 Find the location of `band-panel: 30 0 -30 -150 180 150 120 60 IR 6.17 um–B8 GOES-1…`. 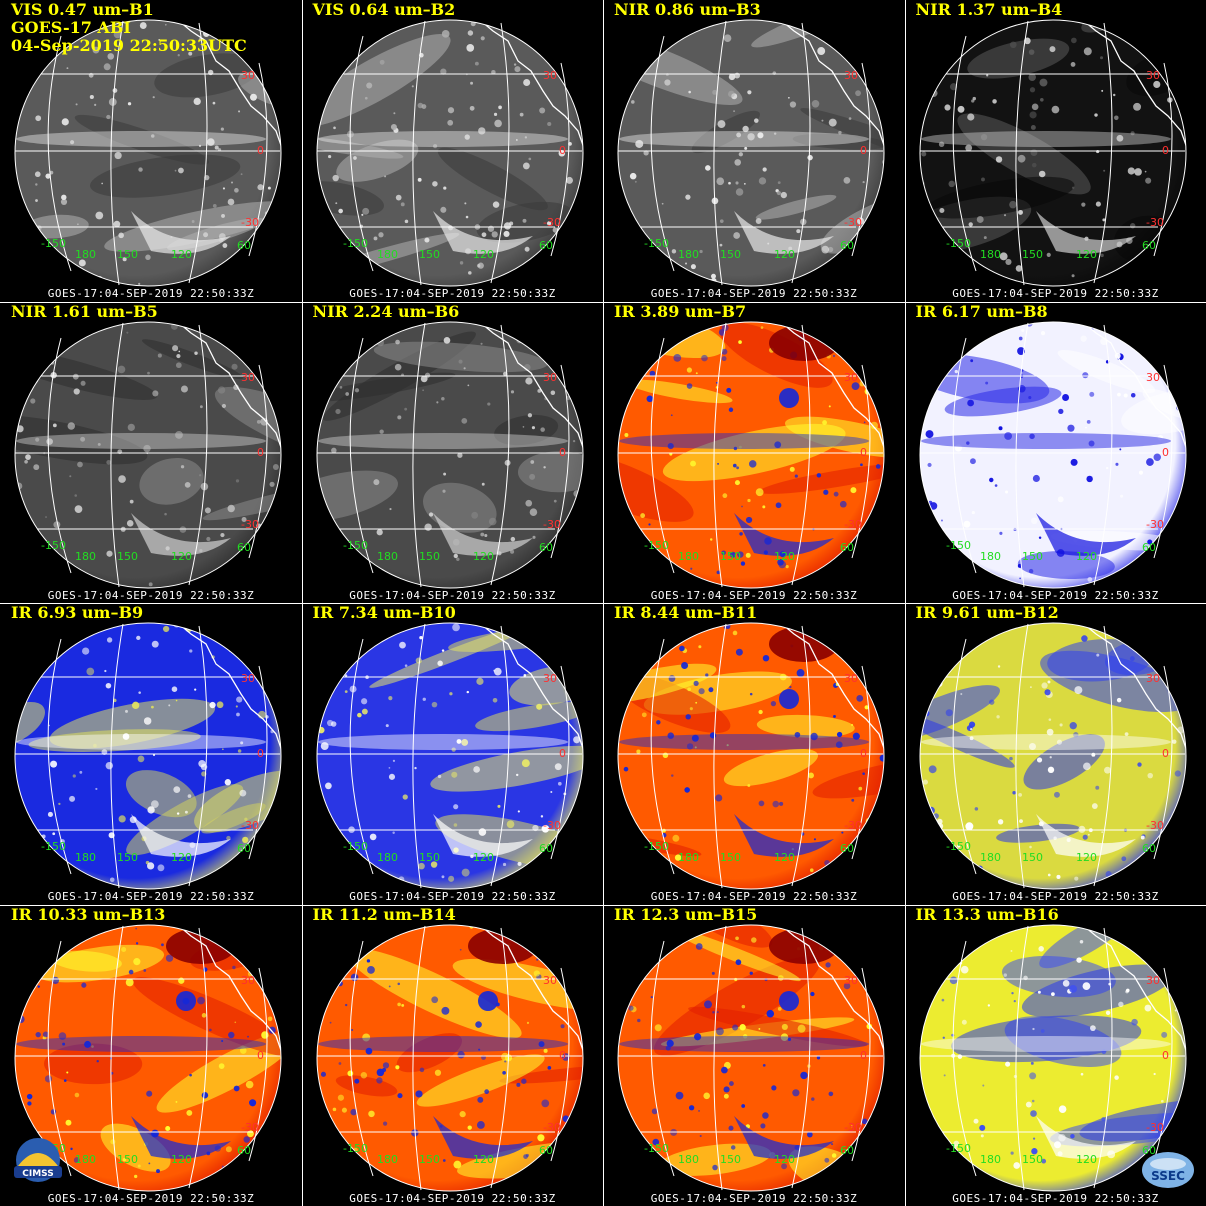

band-panel: 30 0 -30 -150 180 150 120 60 IR 6.17 um–B8 GOES-1… is located at coordinates (1055, 452).